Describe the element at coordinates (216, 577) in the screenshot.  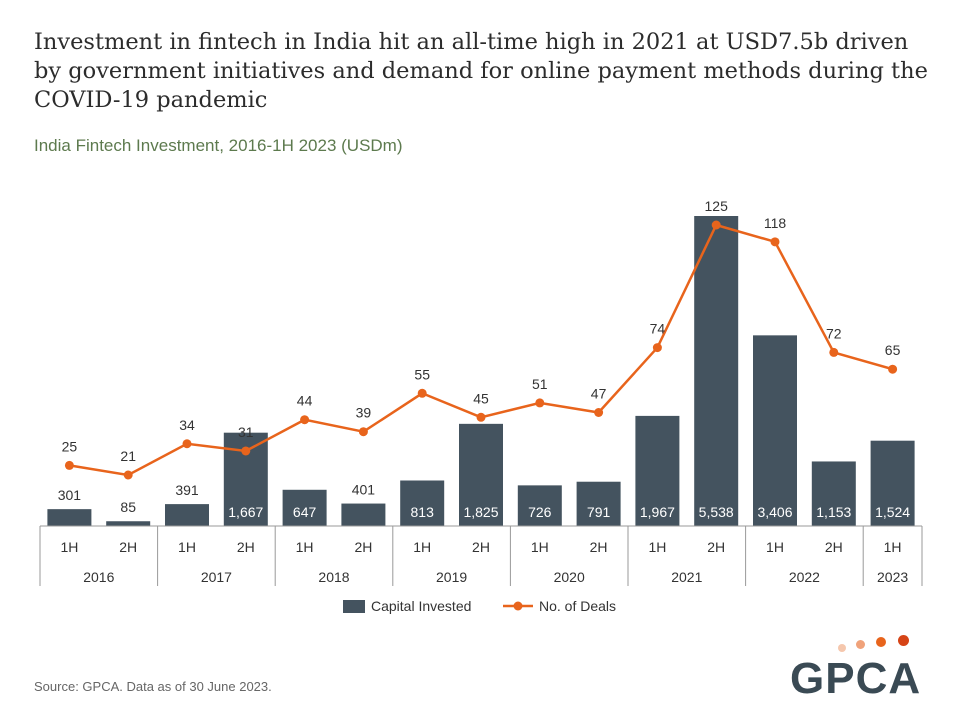
I see `x-tick-label-year: 2017` at that location.